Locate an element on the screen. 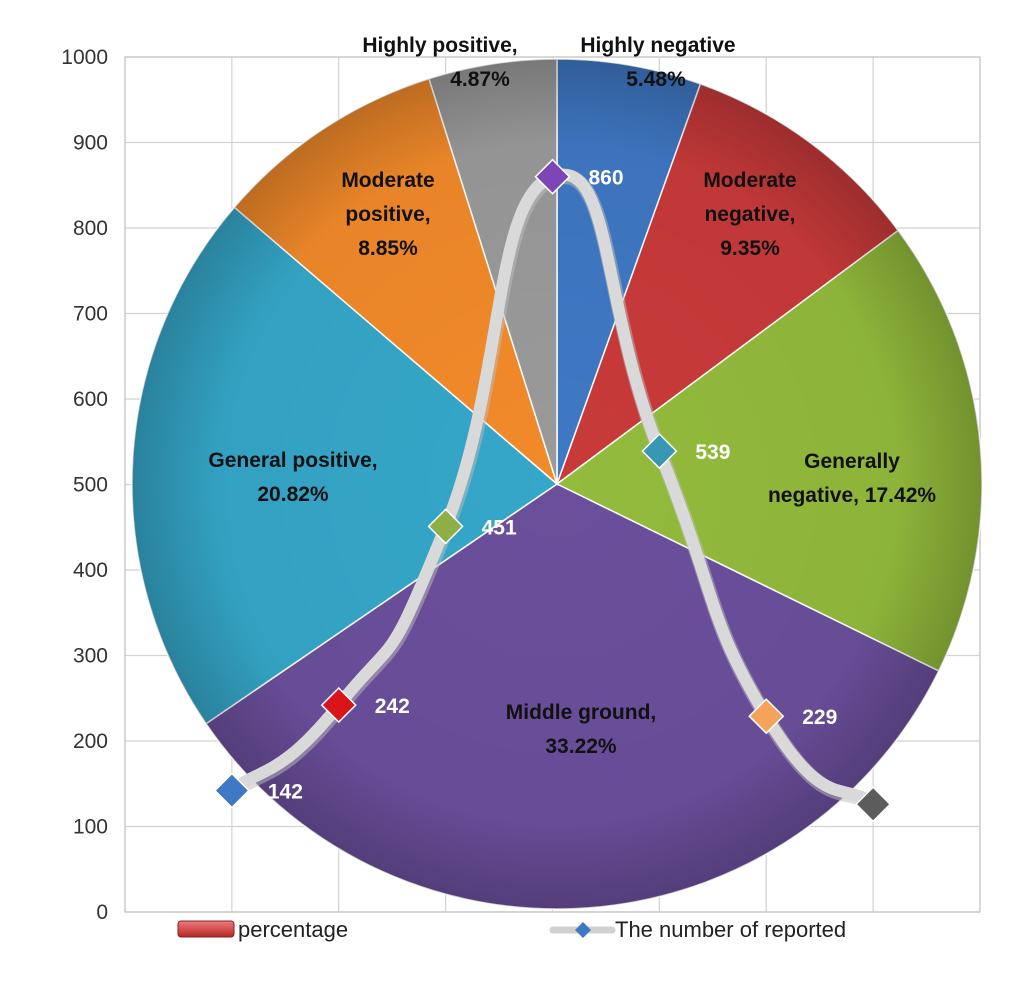 This screenshot has width=1024, height=998. y-tick-label: 800 is located at coordinates (90, 228).